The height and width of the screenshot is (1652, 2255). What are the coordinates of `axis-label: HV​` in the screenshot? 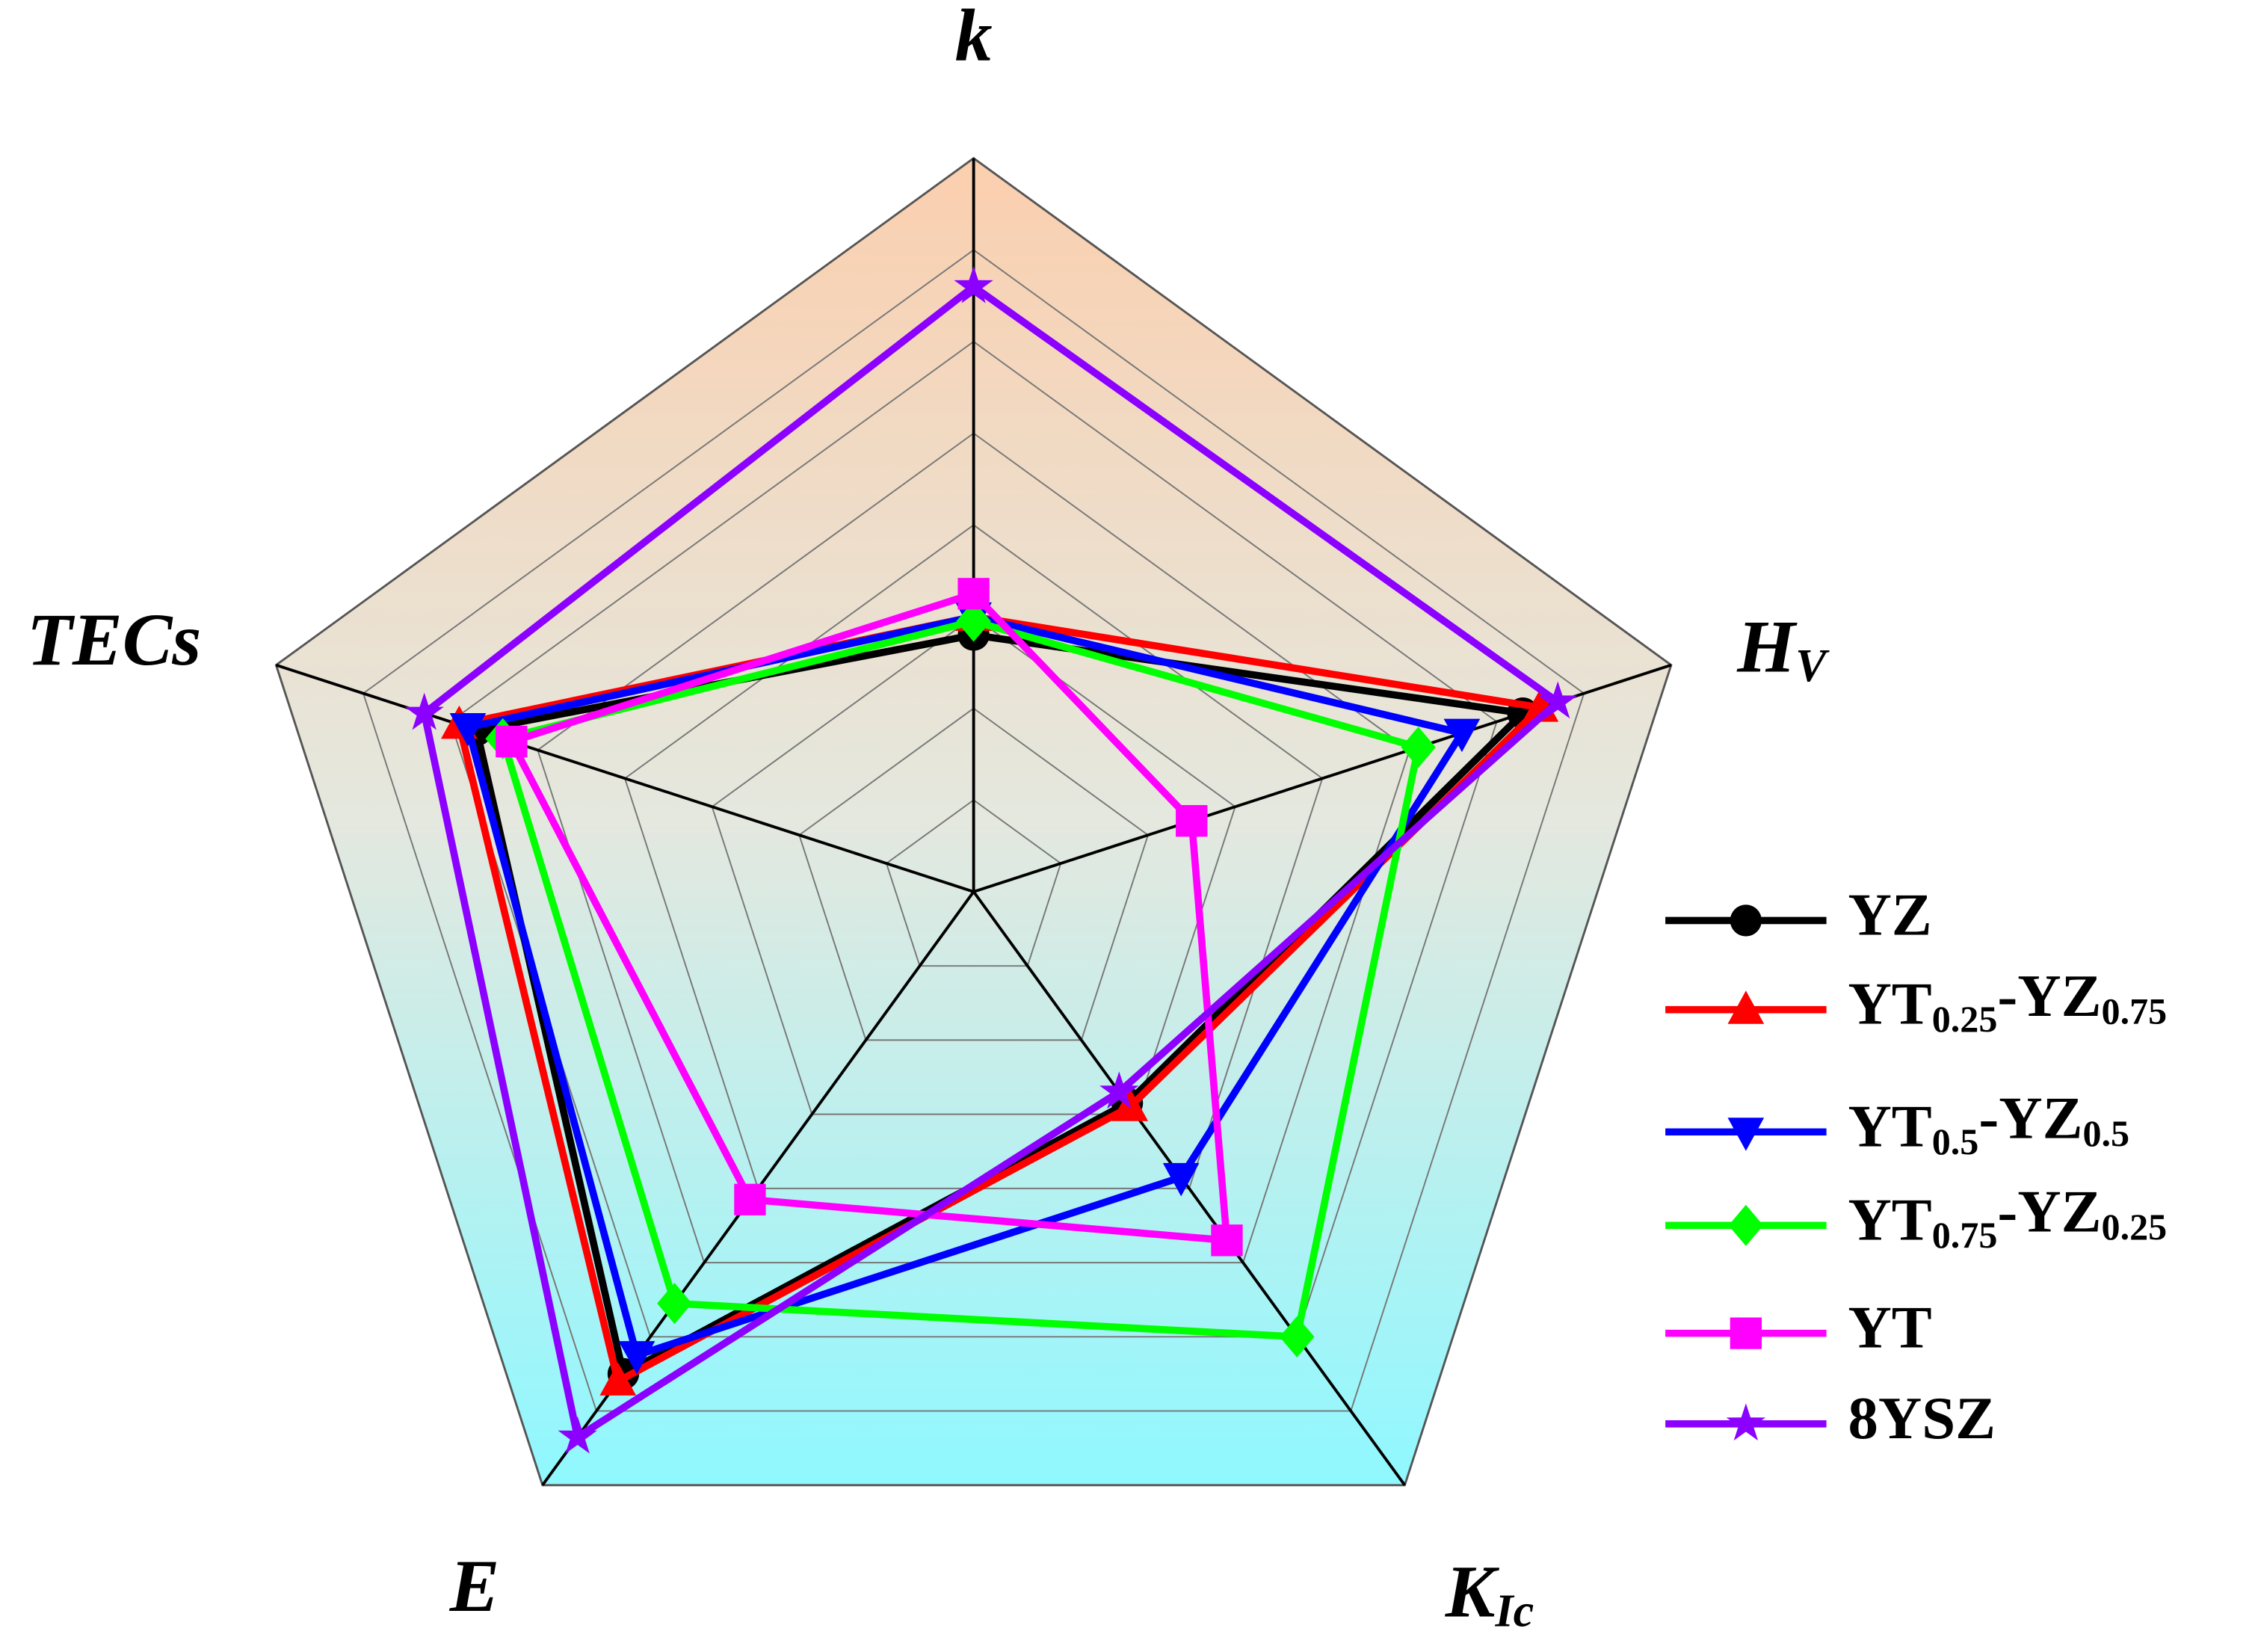 It's located at (1783, 648).